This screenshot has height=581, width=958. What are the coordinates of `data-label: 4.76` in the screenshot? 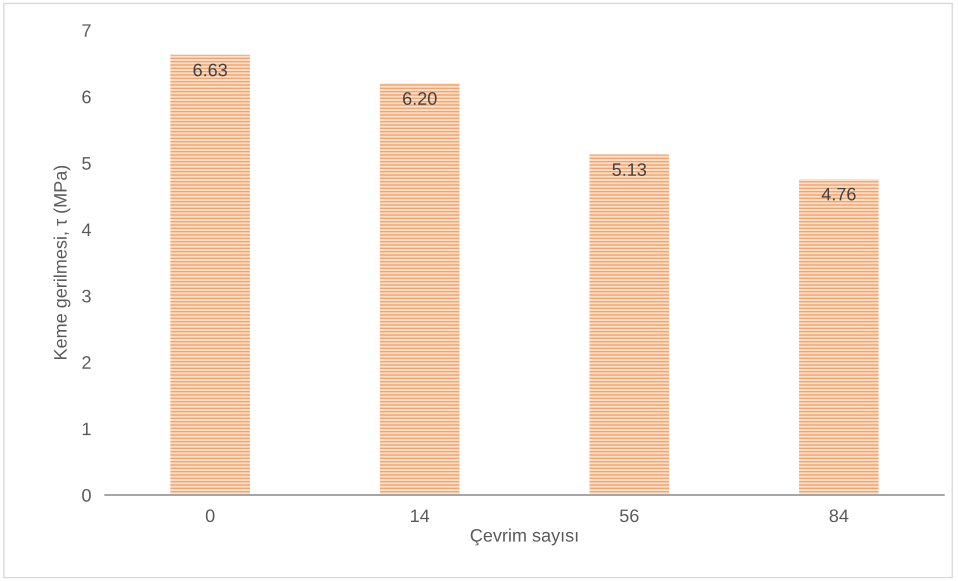 It's located at (839, 194).